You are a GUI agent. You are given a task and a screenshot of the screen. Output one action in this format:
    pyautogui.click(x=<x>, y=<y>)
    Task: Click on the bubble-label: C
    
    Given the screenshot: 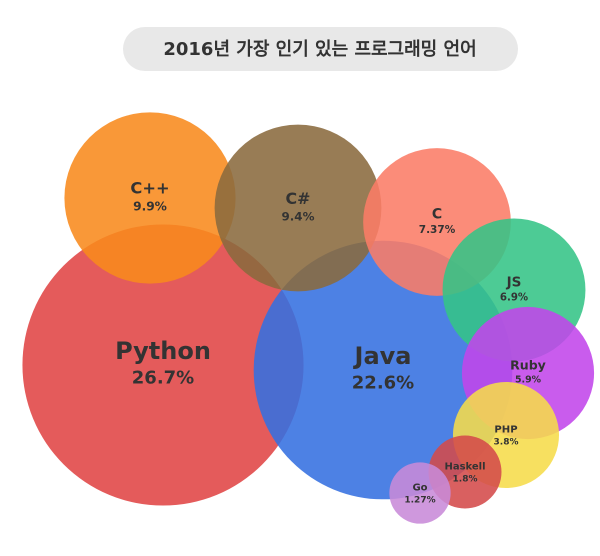 What is the action you would take?
    pyautogui.click(x=437, y=214)
    